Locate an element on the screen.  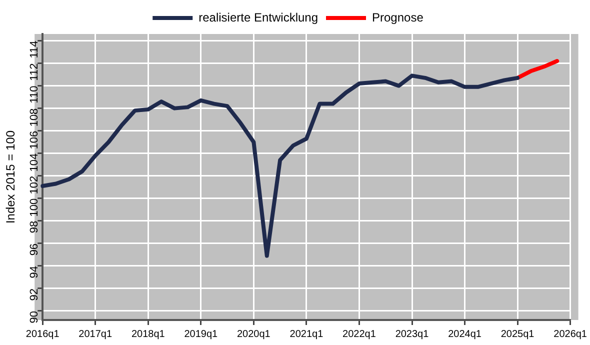
x-tick-label: 2022q1 is located at coordinates (359, 334).